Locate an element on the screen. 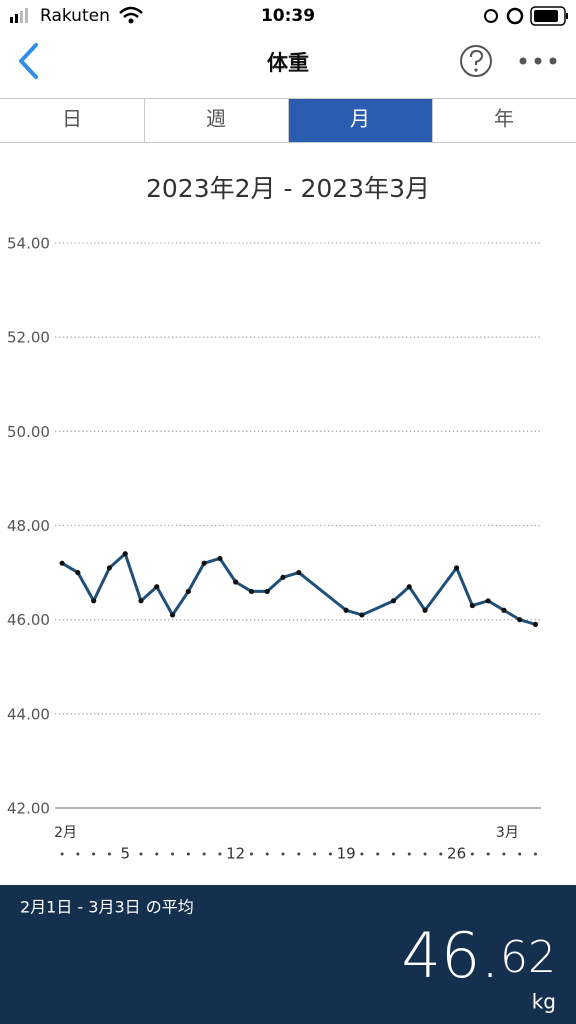 This screenshot has height=1024, width=576. help-circle is located at coordinates (476, 61).